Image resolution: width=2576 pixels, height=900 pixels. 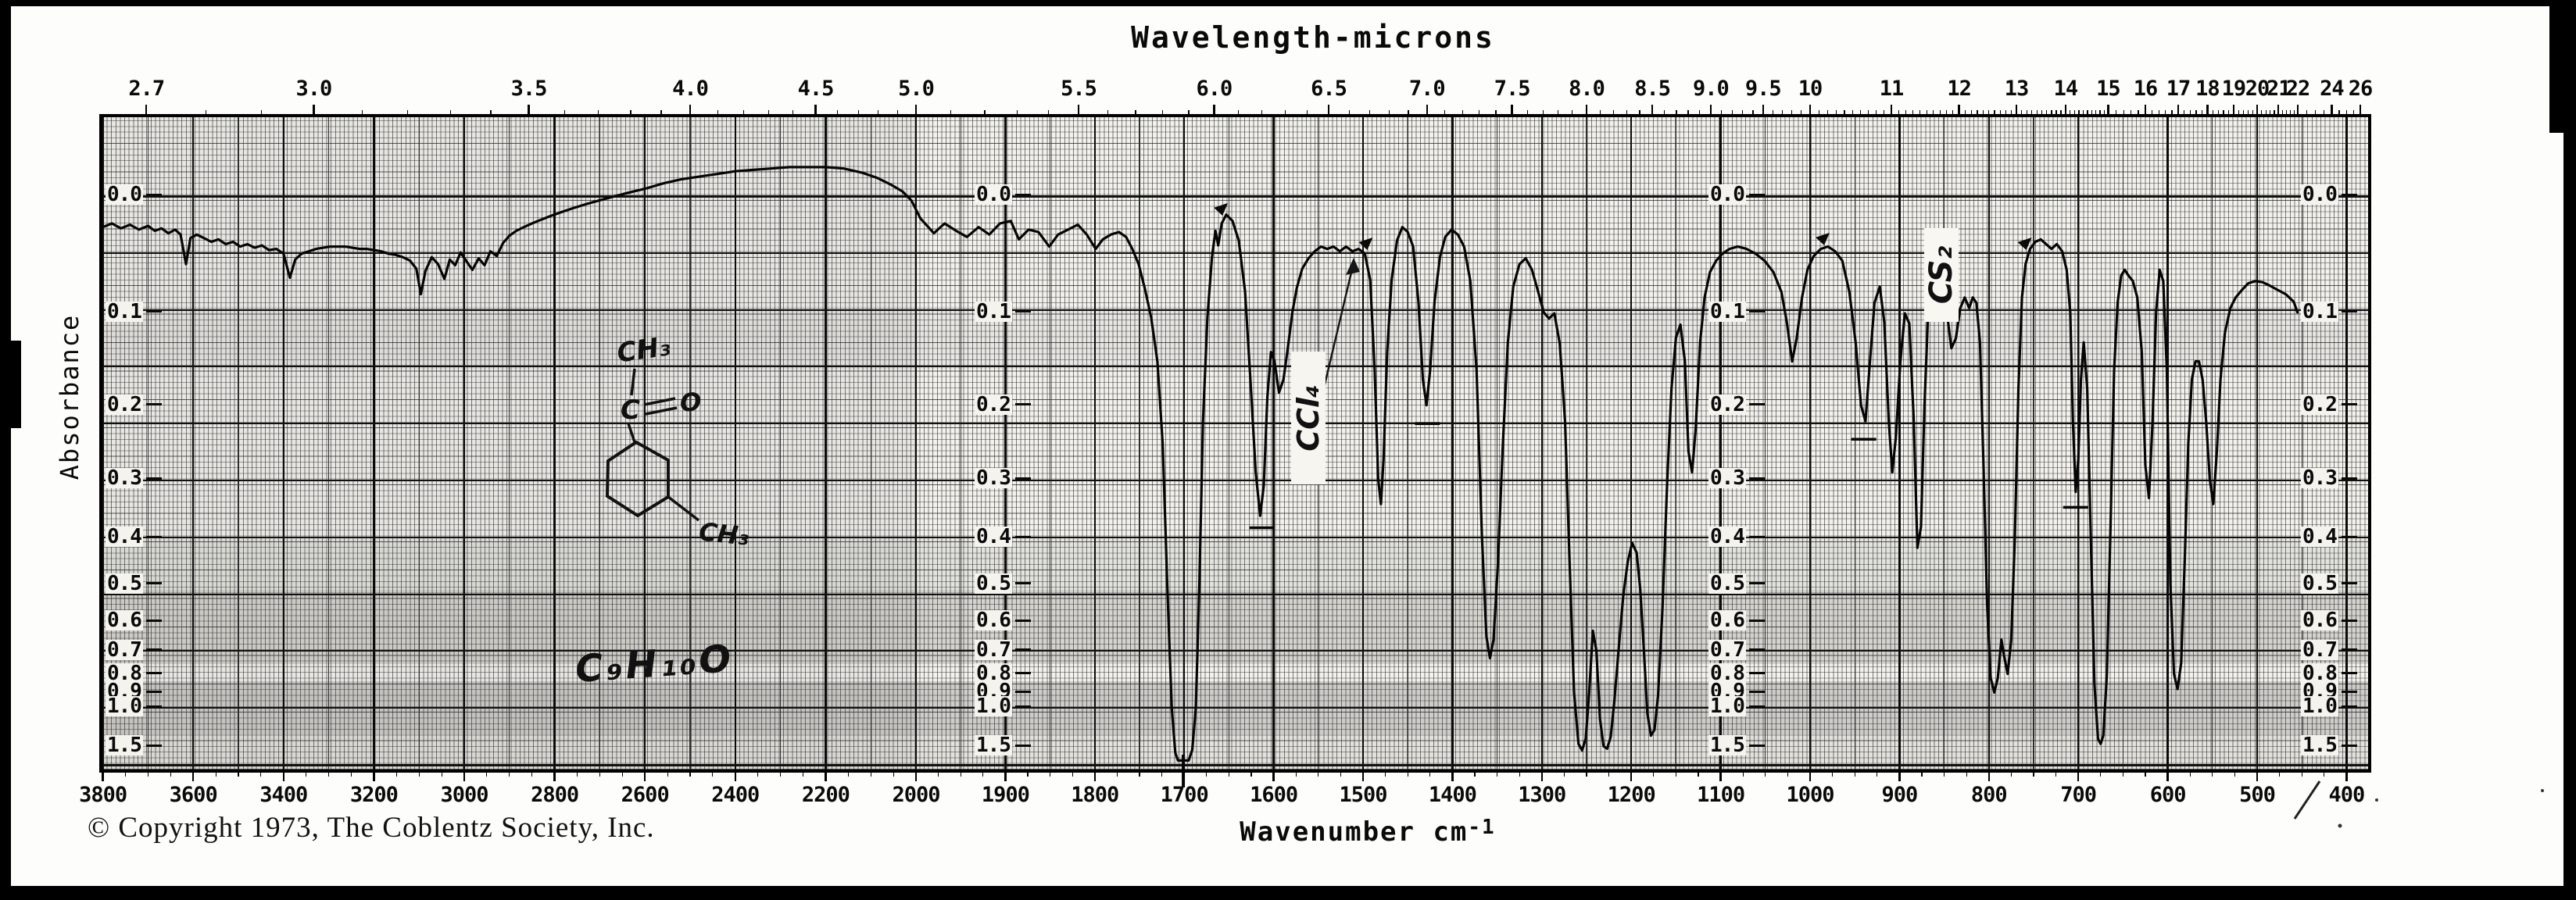 What do you see at coordinates (1941, 275) in the screenshot?
I see `solvent-label-cs2: CS₂` at bounding box center [1941, 275].